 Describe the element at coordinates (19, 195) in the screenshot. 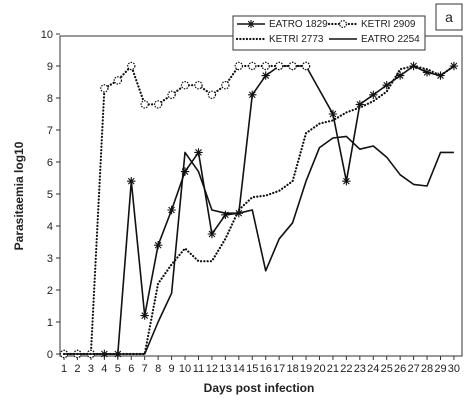

I see `y-axis-title: Parasitaemia log10` at that location.